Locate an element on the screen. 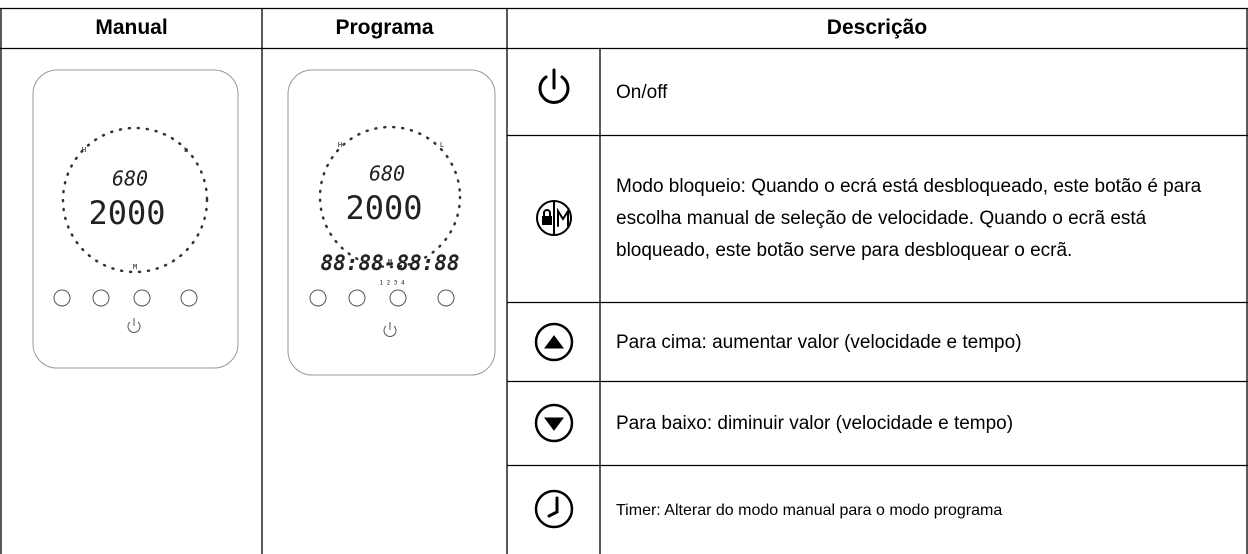 Image resolution: width=1248 pixels, height=554 pixels. device-program: 680 2000 H L M 88:88-88:88 1 2 3 4 is located at coordinates (391, 222).